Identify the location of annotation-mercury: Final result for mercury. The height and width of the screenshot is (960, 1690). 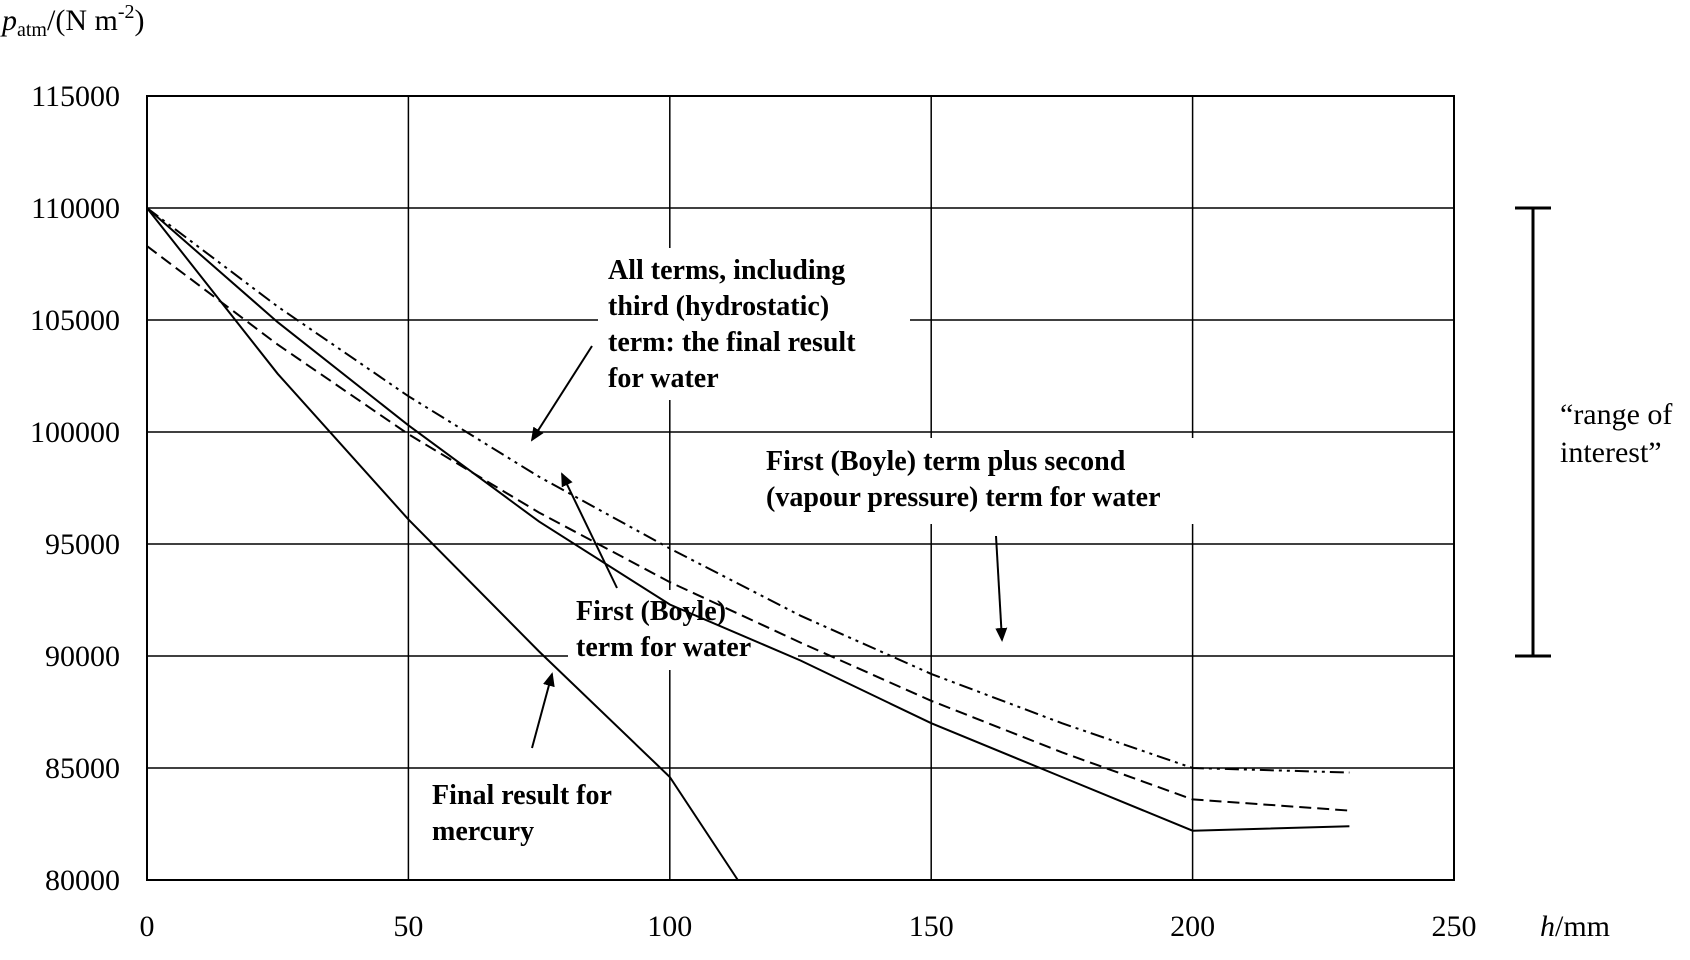
(525, 813).